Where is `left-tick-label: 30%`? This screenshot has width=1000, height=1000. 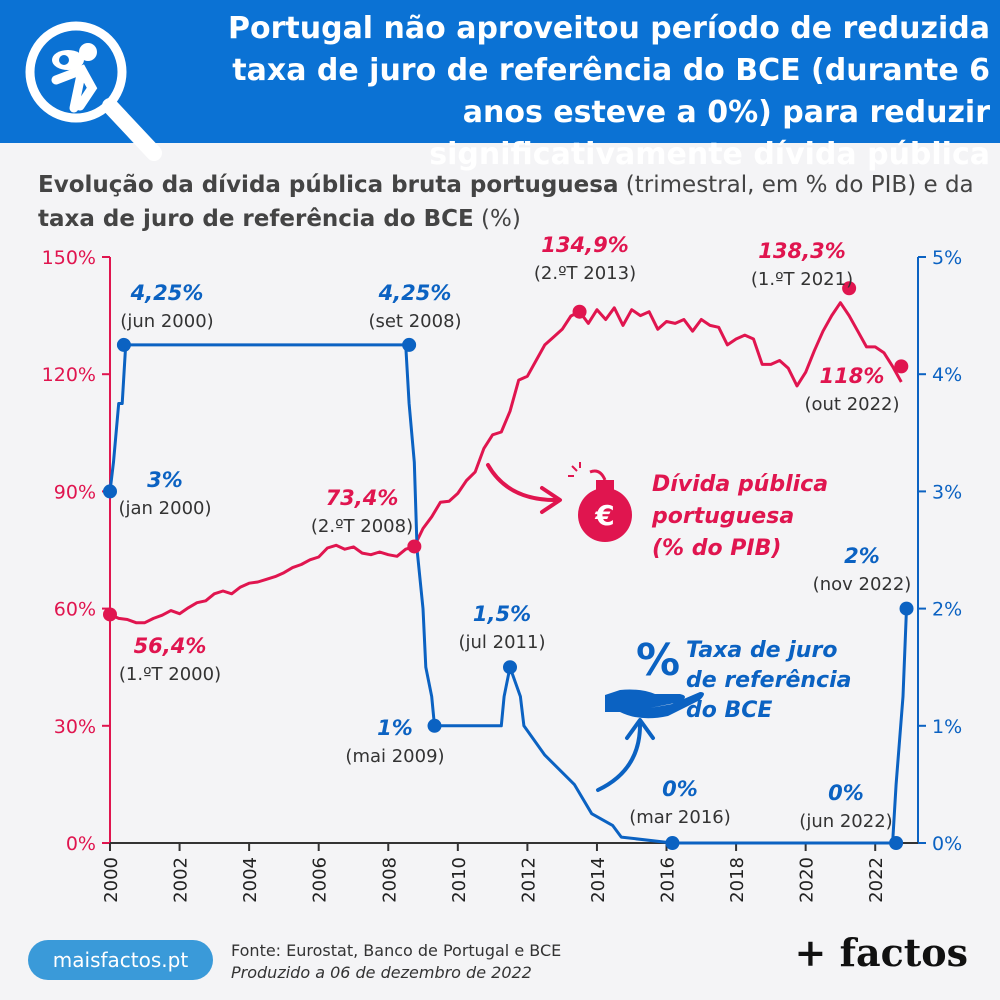 left-tick-label: 30% is located at coordinates (75, 727).